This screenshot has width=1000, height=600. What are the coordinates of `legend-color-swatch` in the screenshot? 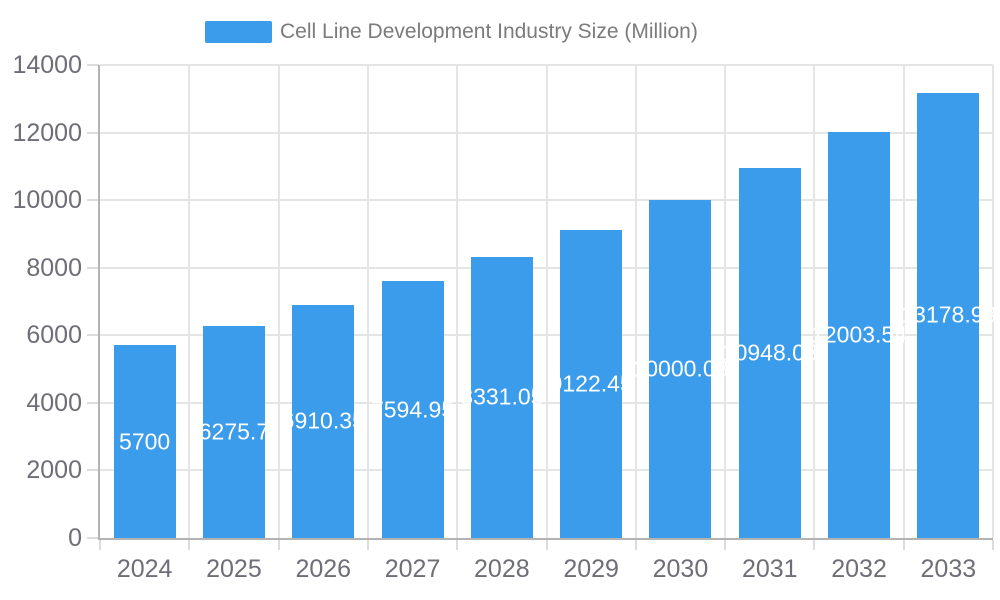 It's located at (238, 32).